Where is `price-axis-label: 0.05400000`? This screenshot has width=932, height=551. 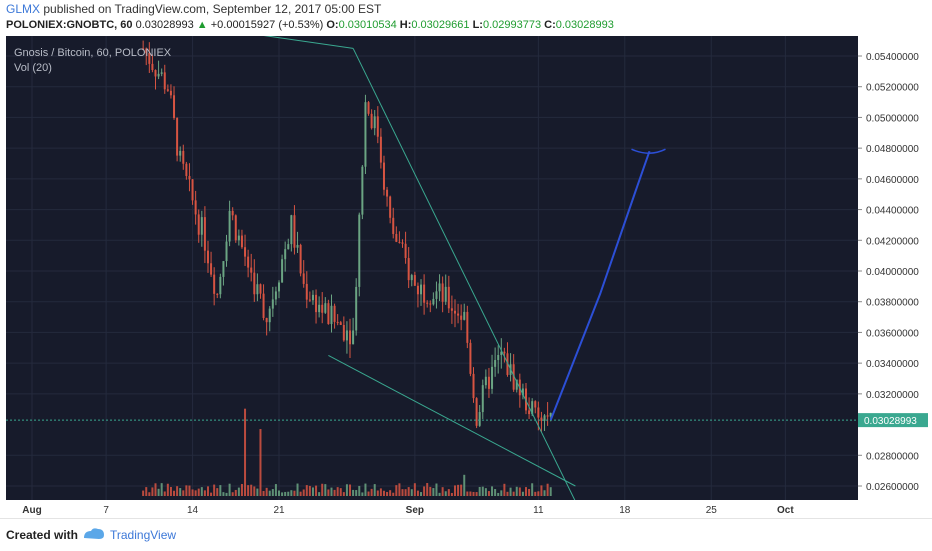 price-axis-label: 0.05400000 is located at coordinates (892, 57).